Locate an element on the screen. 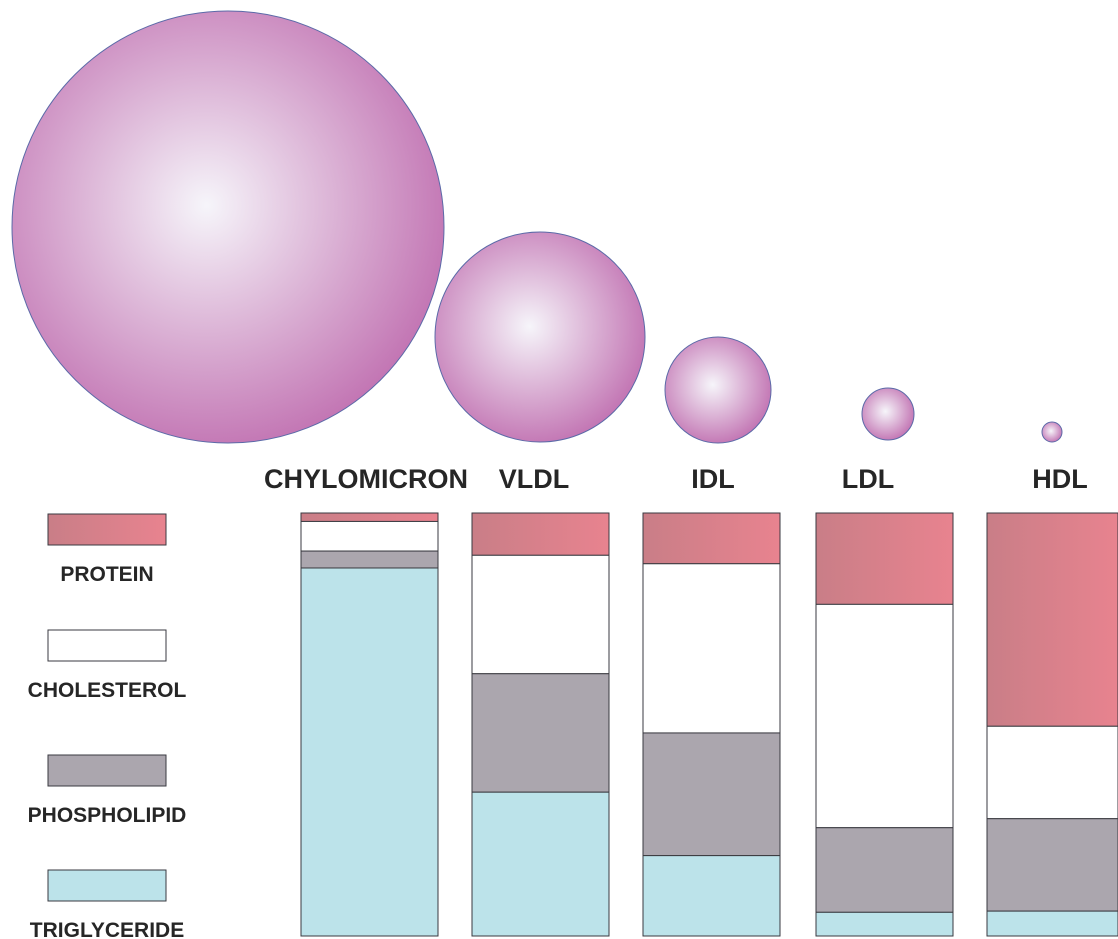  idl-triglyceride-segment is located at coordinates (711, 896).